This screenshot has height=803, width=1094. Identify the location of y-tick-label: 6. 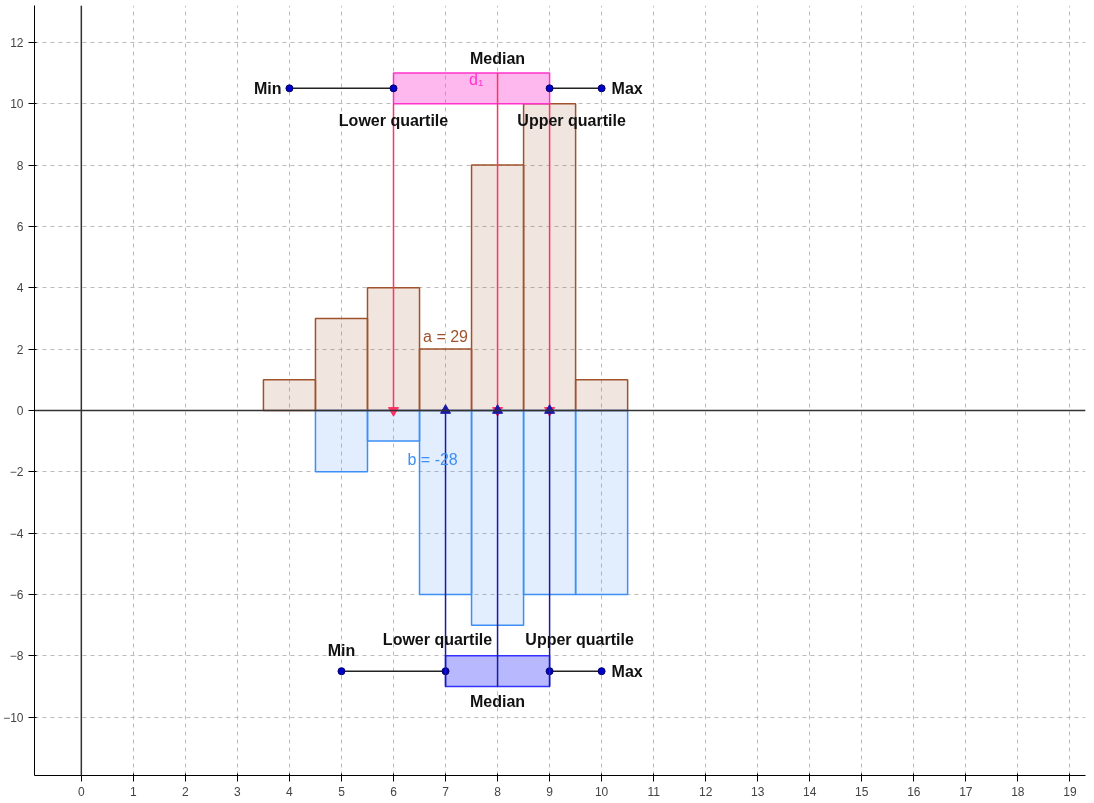
(20, 226).